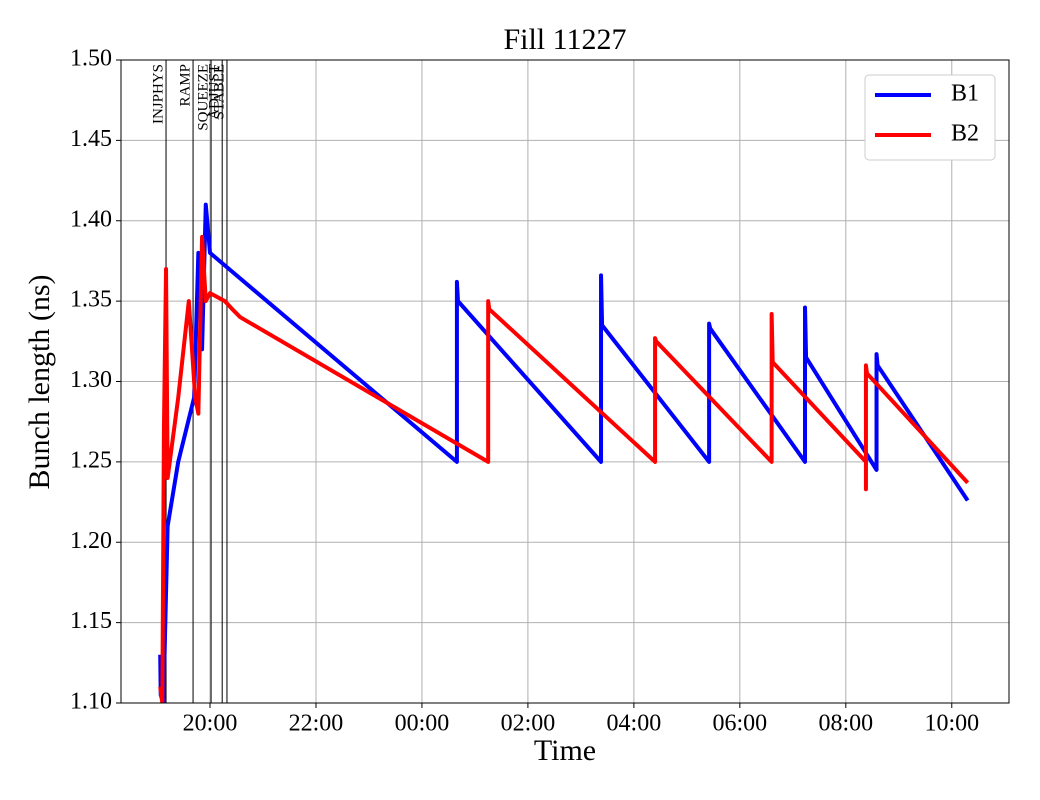 The width and height of the screenshot is (1040, 800). What do you see at coordinates (219, 91) in the screenshot?
I see `phase-label: STABLE` at bounding box center [219, 91].